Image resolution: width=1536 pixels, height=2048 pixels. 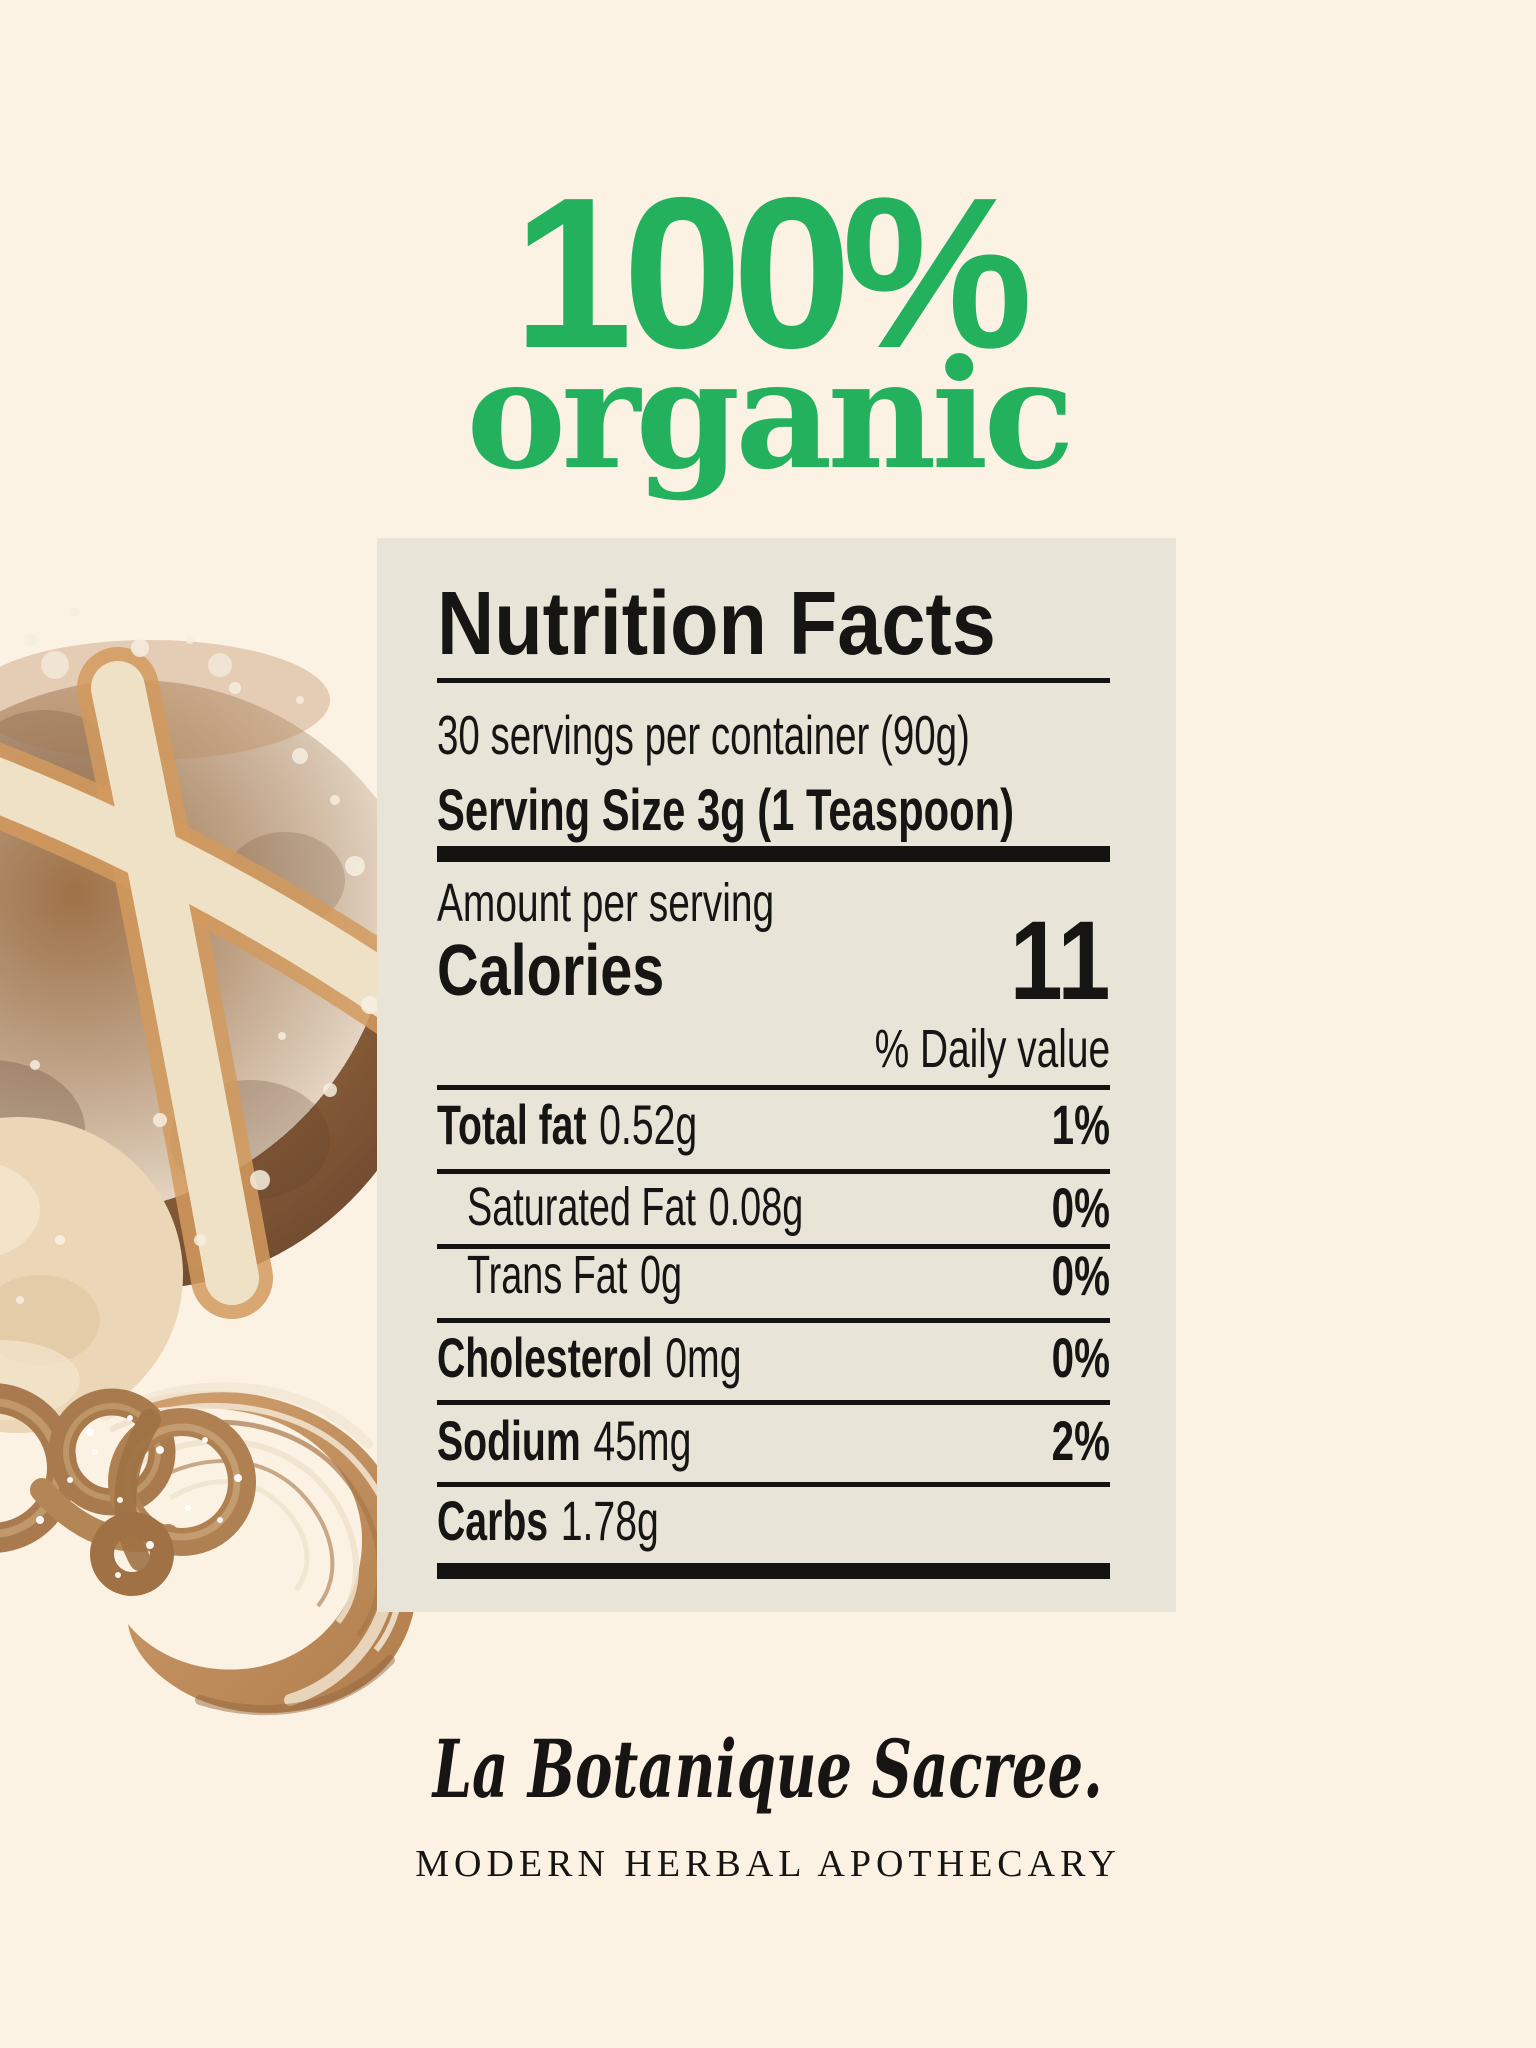 I want to click on row-sodium: Sodium 45mg, so click(x=564, y=1440).